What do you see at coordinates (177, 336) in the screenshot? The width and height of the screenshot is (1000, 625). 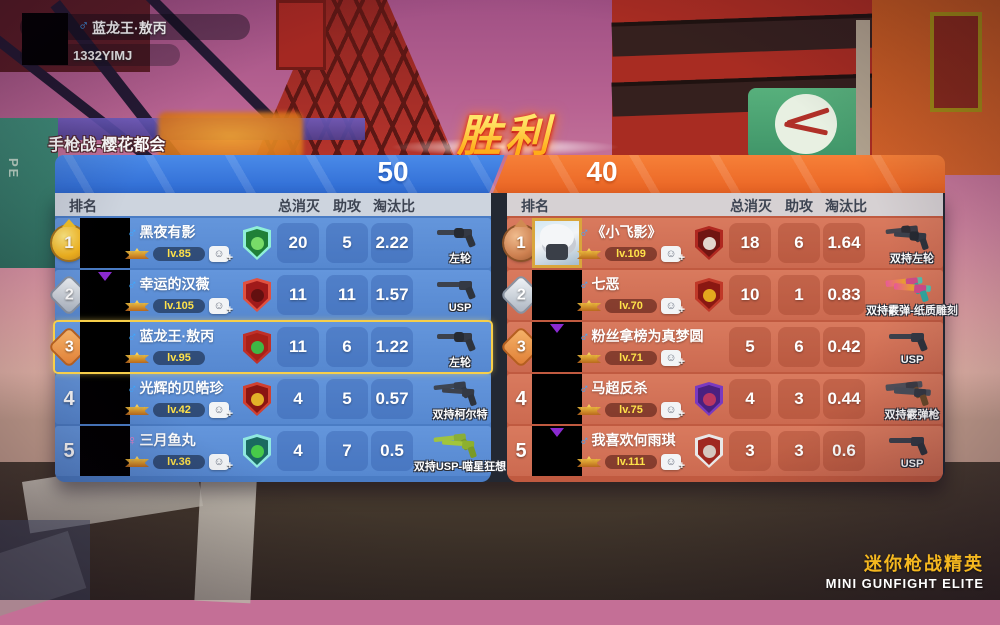 I see `player-name: 蓝龙王·敖丙` at bounding box center [177, 336].